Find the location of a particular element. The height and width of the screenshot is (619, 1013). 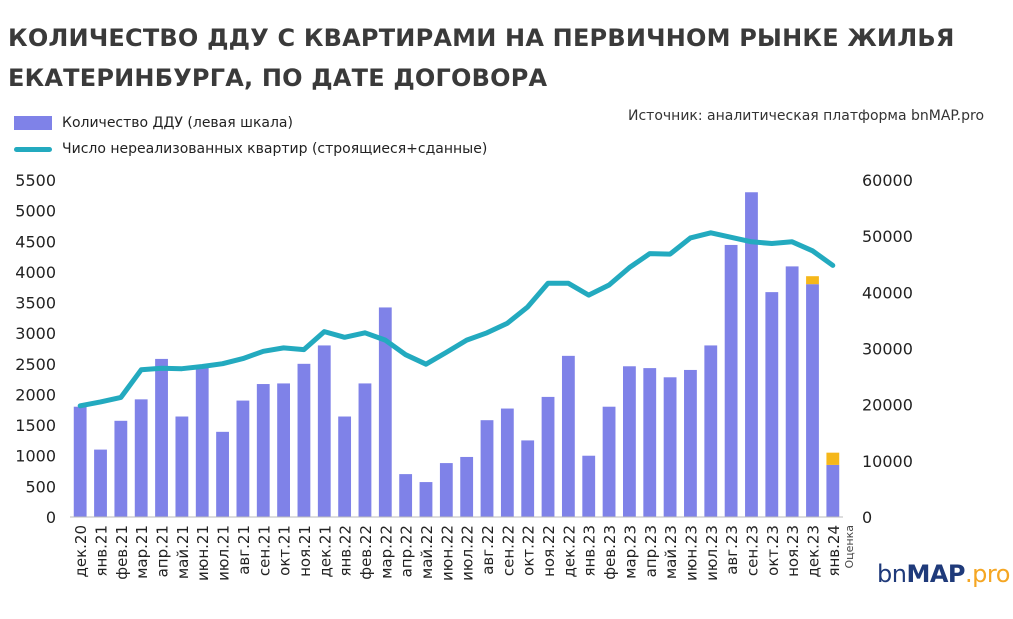

bar-estimate-янв.24 is located at coordinates (833, 458).